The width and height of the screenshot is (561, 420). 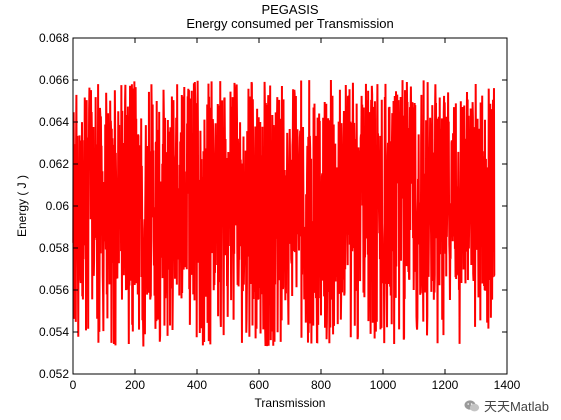 I want to click on wechat-icon, so click(x=472, y=405).